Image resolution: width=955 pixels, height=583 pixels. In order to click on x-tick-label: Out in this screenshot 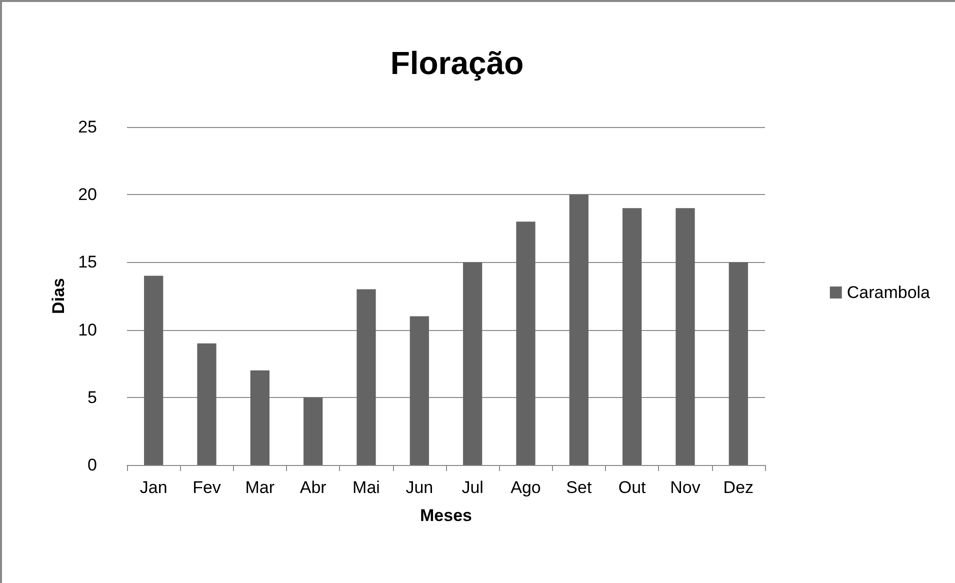, I will do `click(632, 487)`.